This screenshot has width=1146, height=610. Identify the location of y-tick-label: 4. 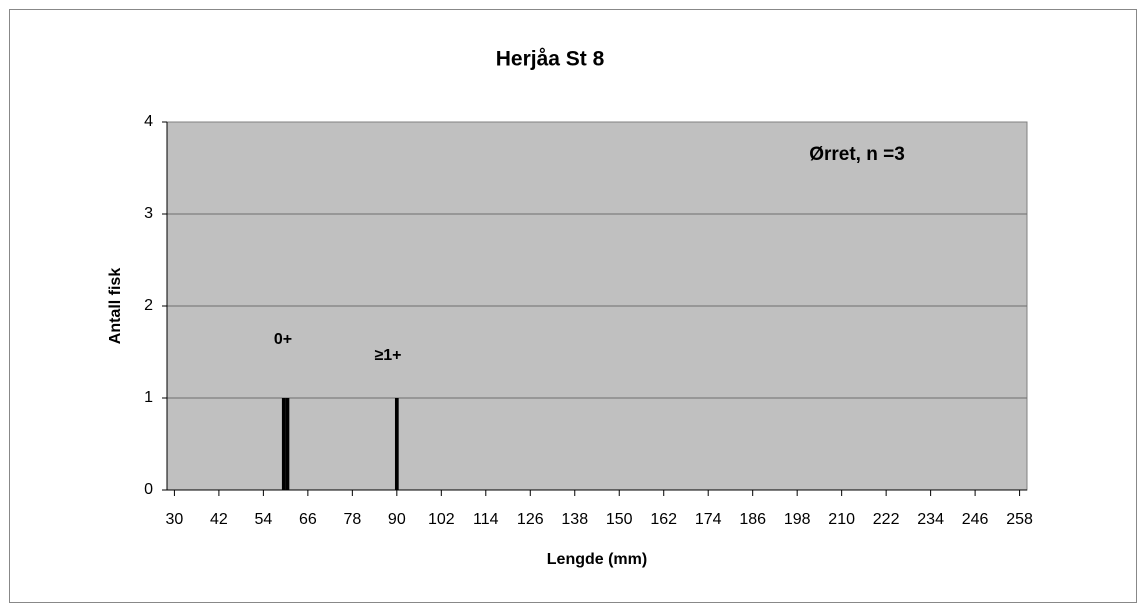
(148, 121).